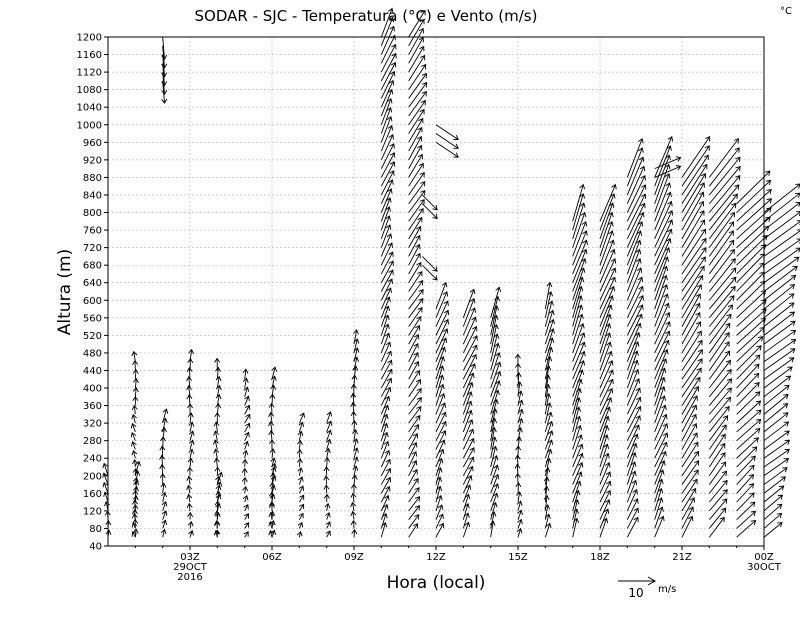 Image resolution: width=800 pixels, height=618 pixels. I want to click on x-tick-label: 21Z, so click(682, 557).